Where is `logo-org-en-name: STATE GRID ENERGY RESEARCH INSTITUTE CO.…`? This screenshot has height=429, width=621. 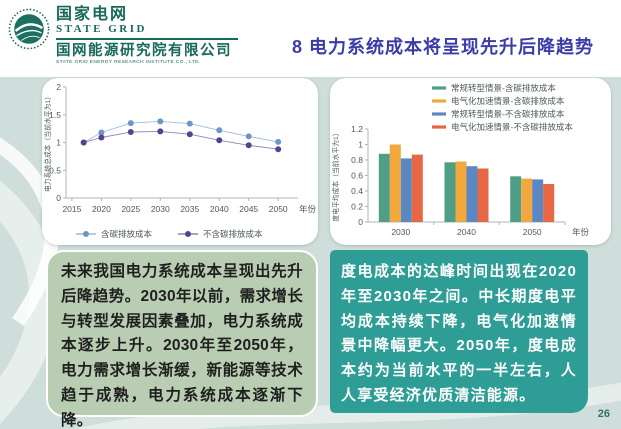
logo-org-en-name: STATE GRID ENERGY RESEARCH INSTITUTE CO.… is located at coordinates (128, 62).